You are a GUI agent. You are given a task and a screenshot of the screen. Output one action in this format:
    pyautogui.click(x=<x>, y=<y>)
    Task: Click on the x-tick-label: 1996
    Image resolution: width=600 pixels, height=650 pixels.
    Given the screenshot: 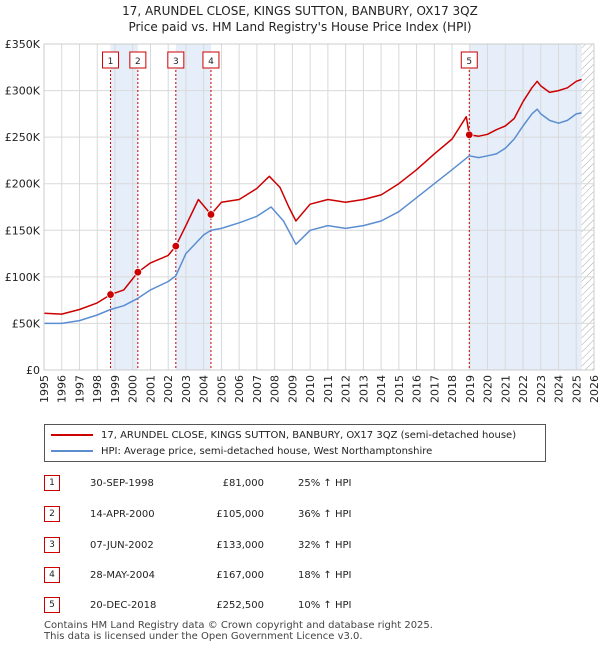 What is the action you would take?
    pyautogui.click(x=62, y=389)
    